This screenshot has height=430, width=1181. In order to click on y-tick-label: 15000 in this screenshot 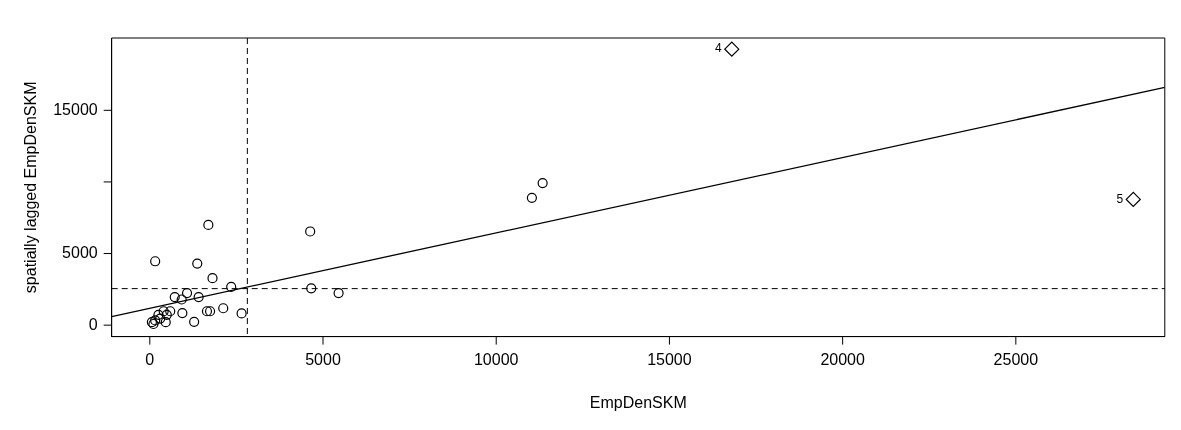, I will do `click(75, 109)`.